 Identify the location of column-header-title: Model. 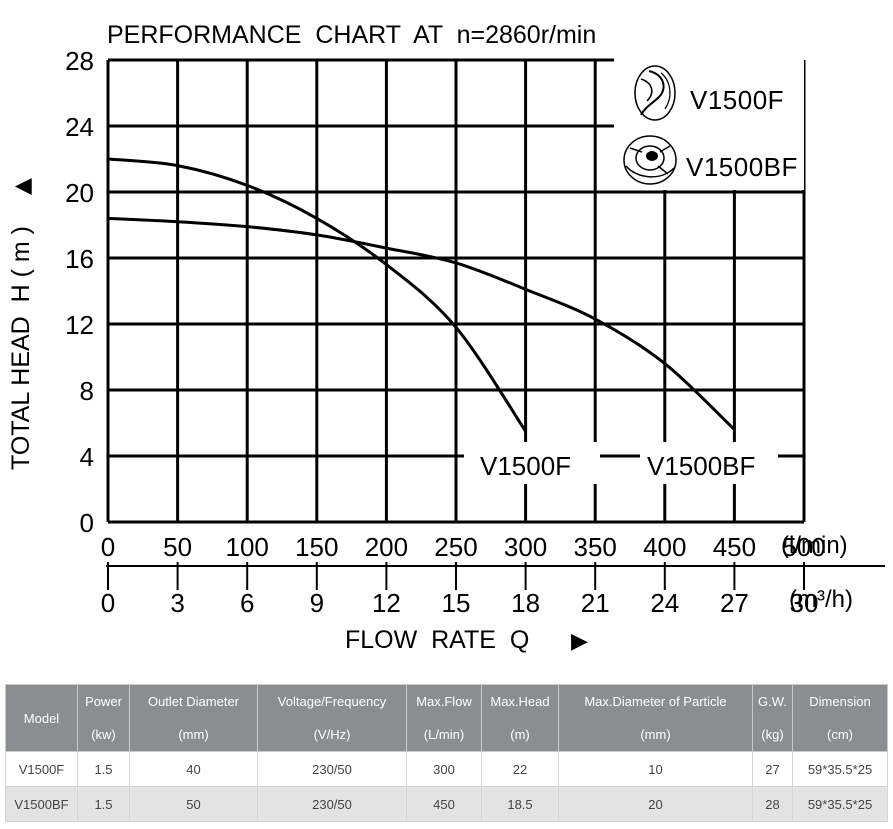
(41, 718).